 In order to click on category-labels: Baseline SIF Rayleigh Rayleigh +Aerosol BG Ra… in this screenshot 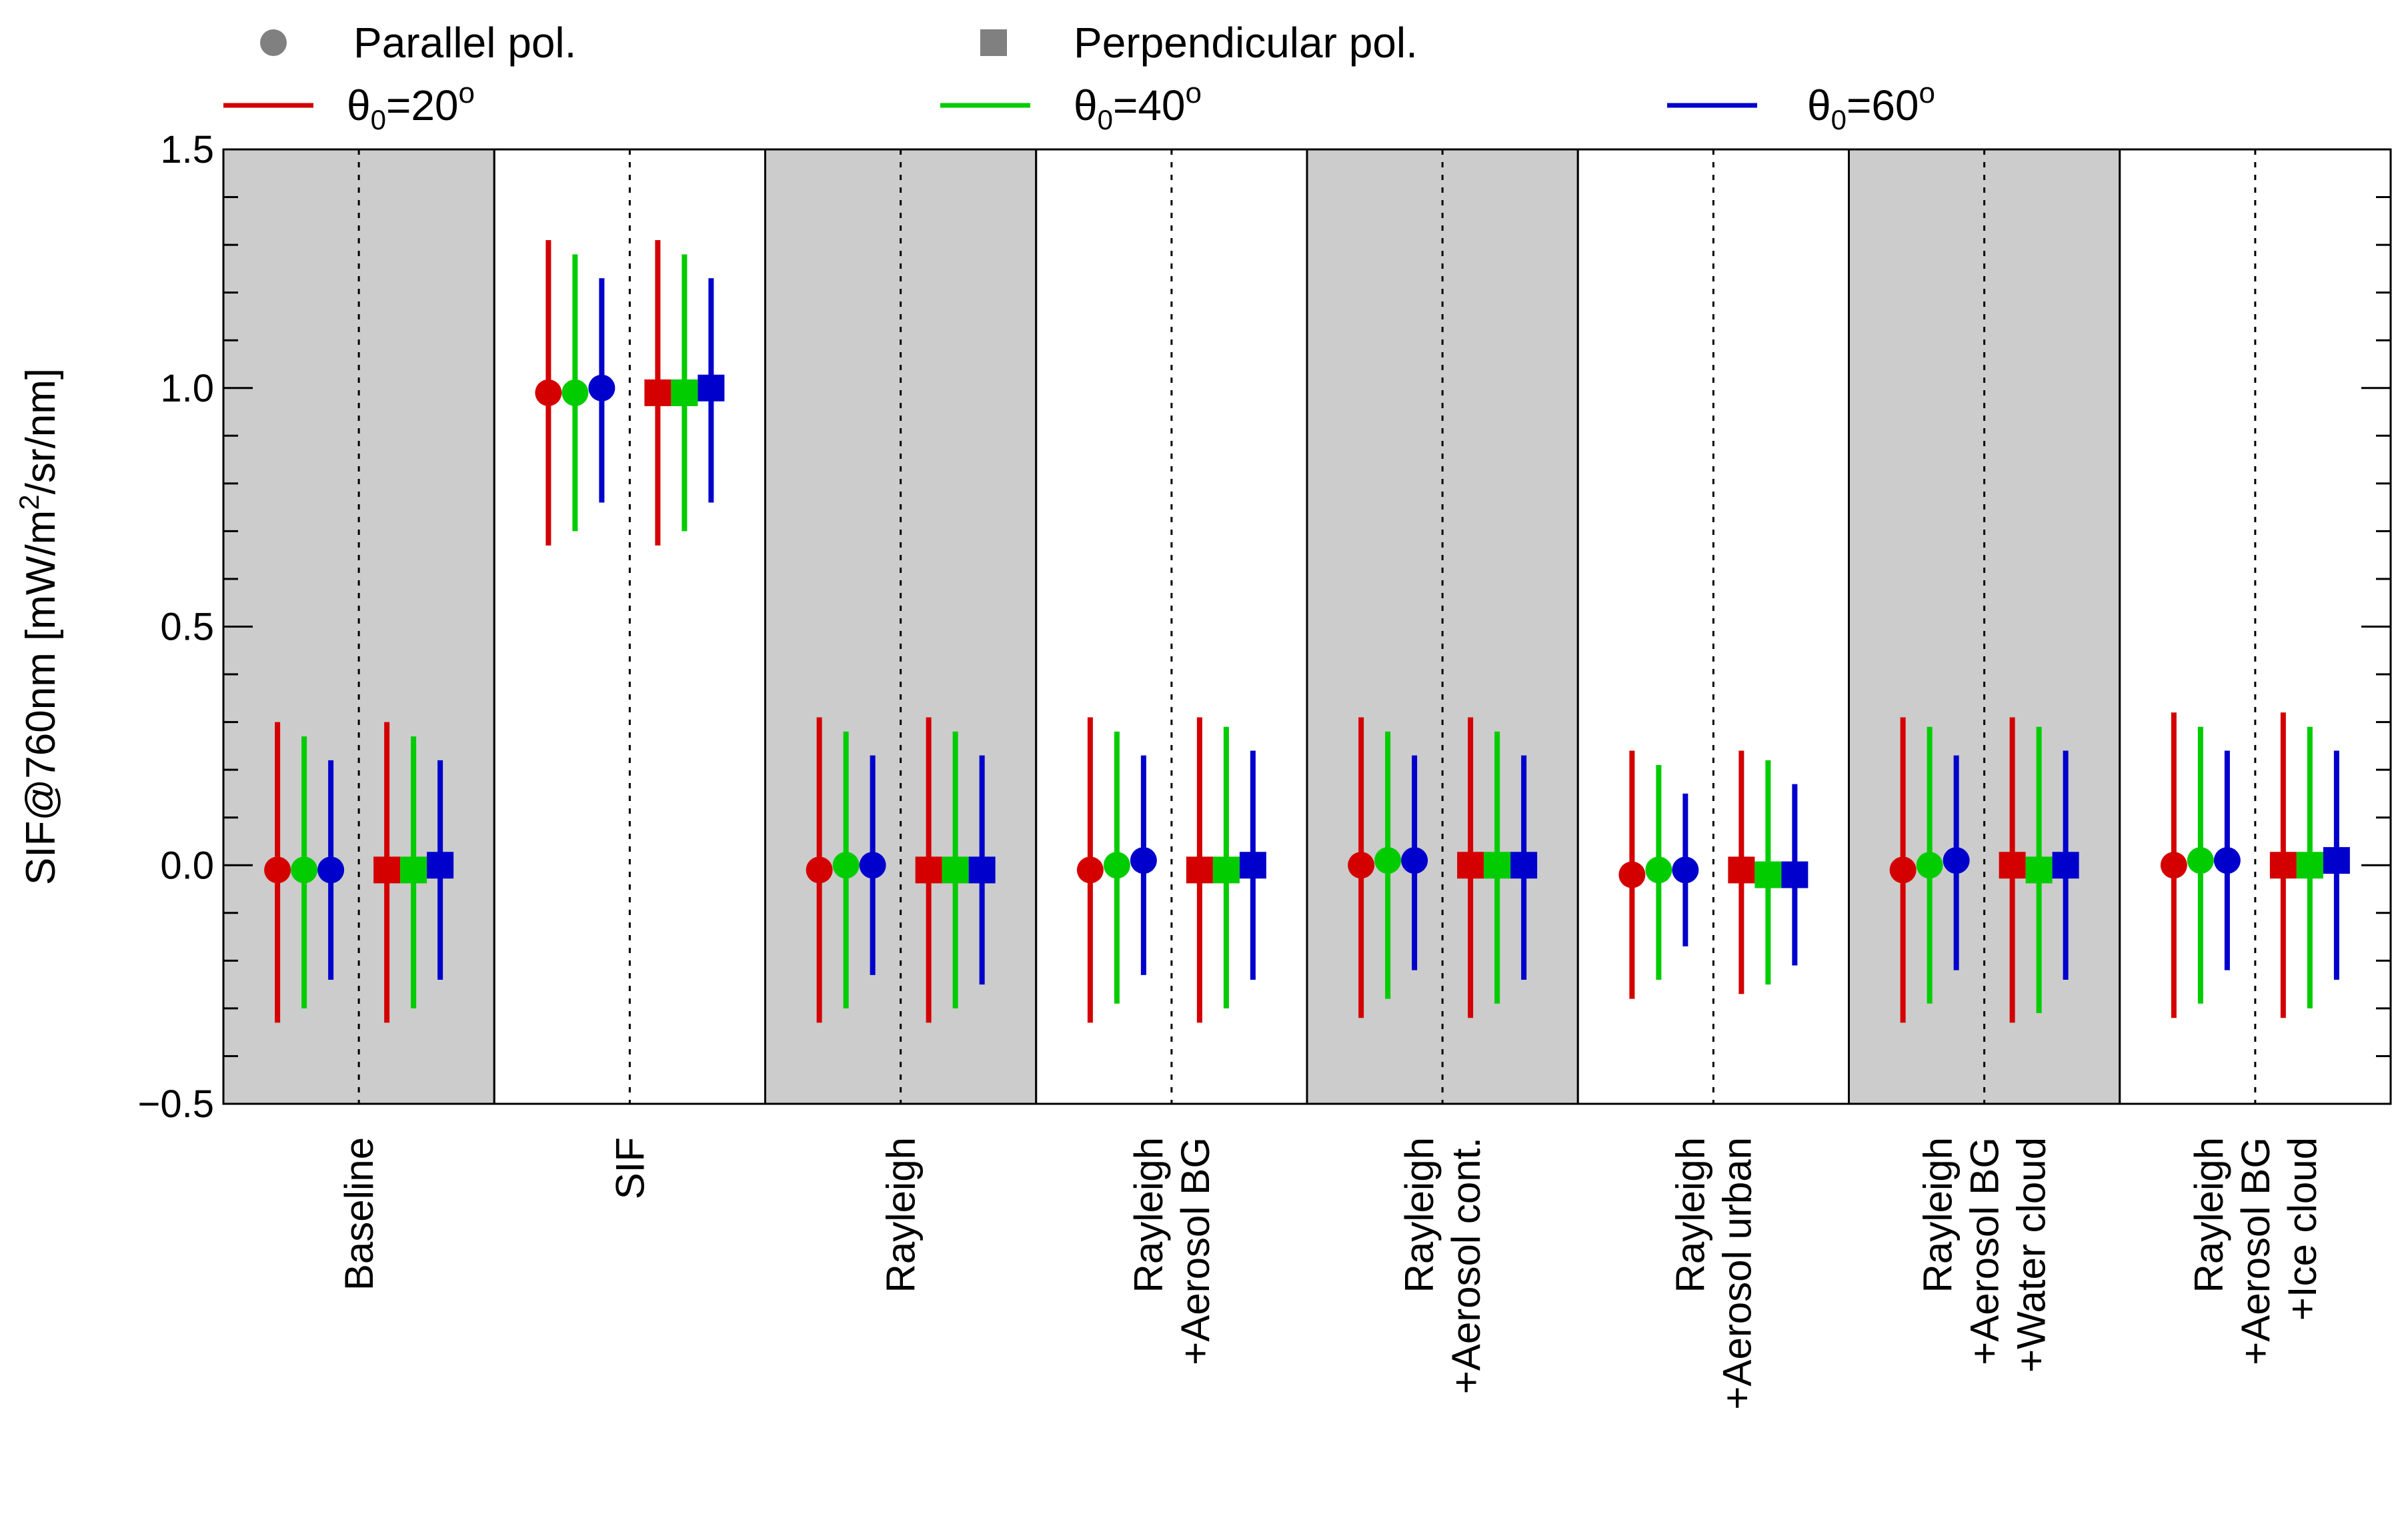, I will do `click(1331, 1273)`.